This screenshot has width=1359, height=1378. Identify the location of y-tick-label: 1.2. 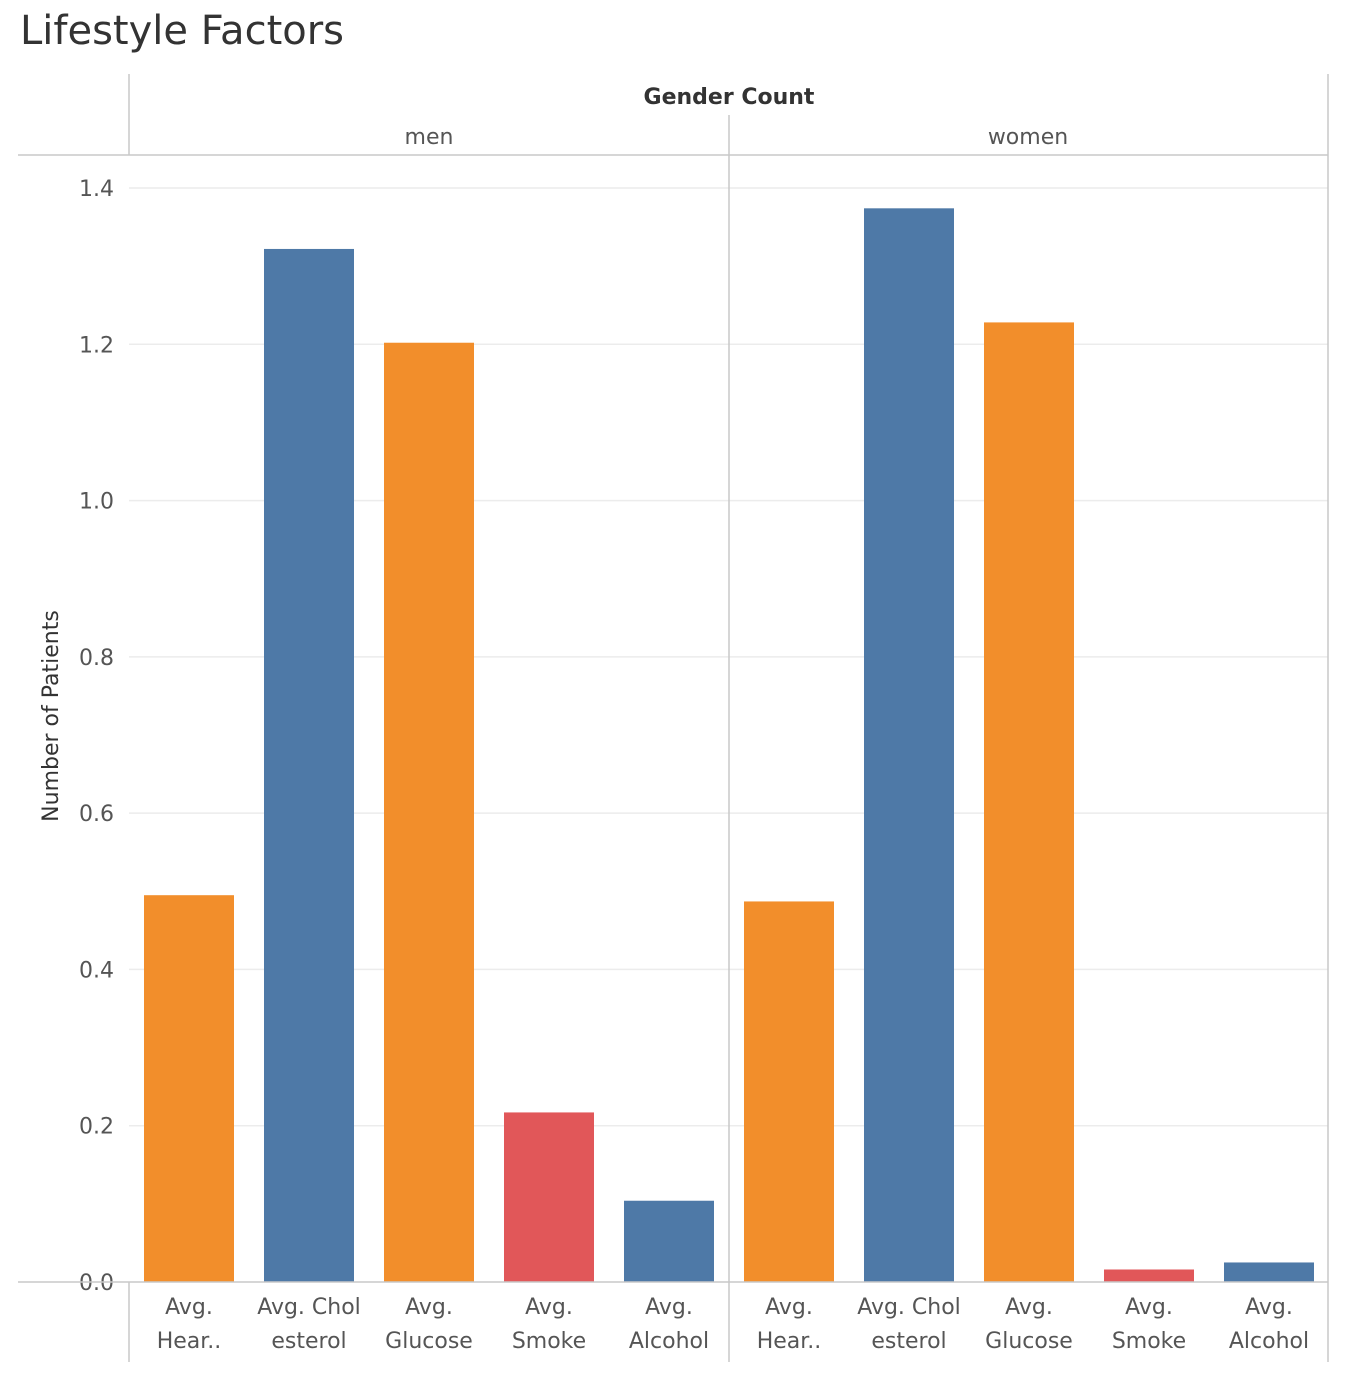
(96, 345).